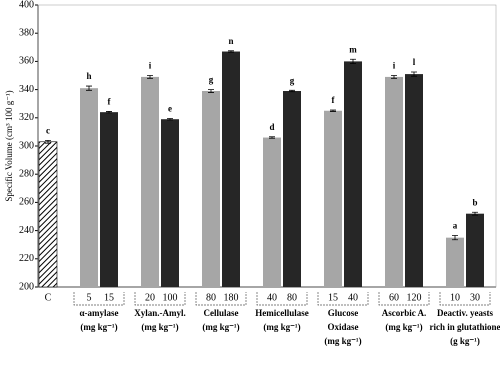 This screenshot has height=377, width=500. I want to click on y-tick-label: 280, so click(26, 173).